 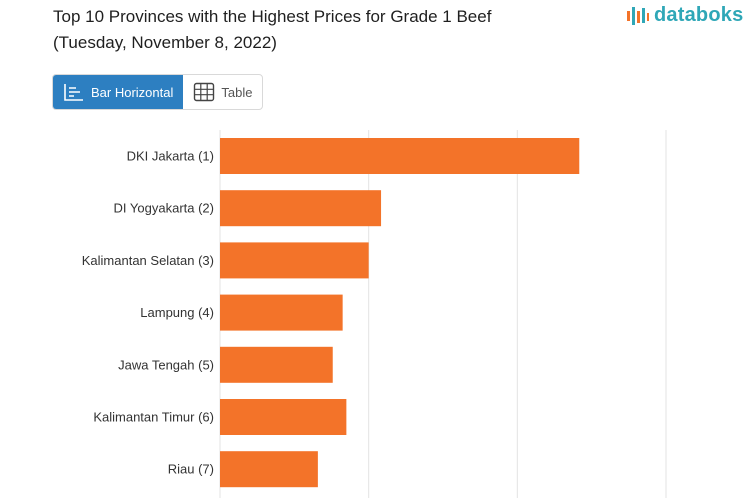 What do you see at coordinates (237, 92) in the screenshot?
I see `table-label: Table` at bounding box center [237, 92].